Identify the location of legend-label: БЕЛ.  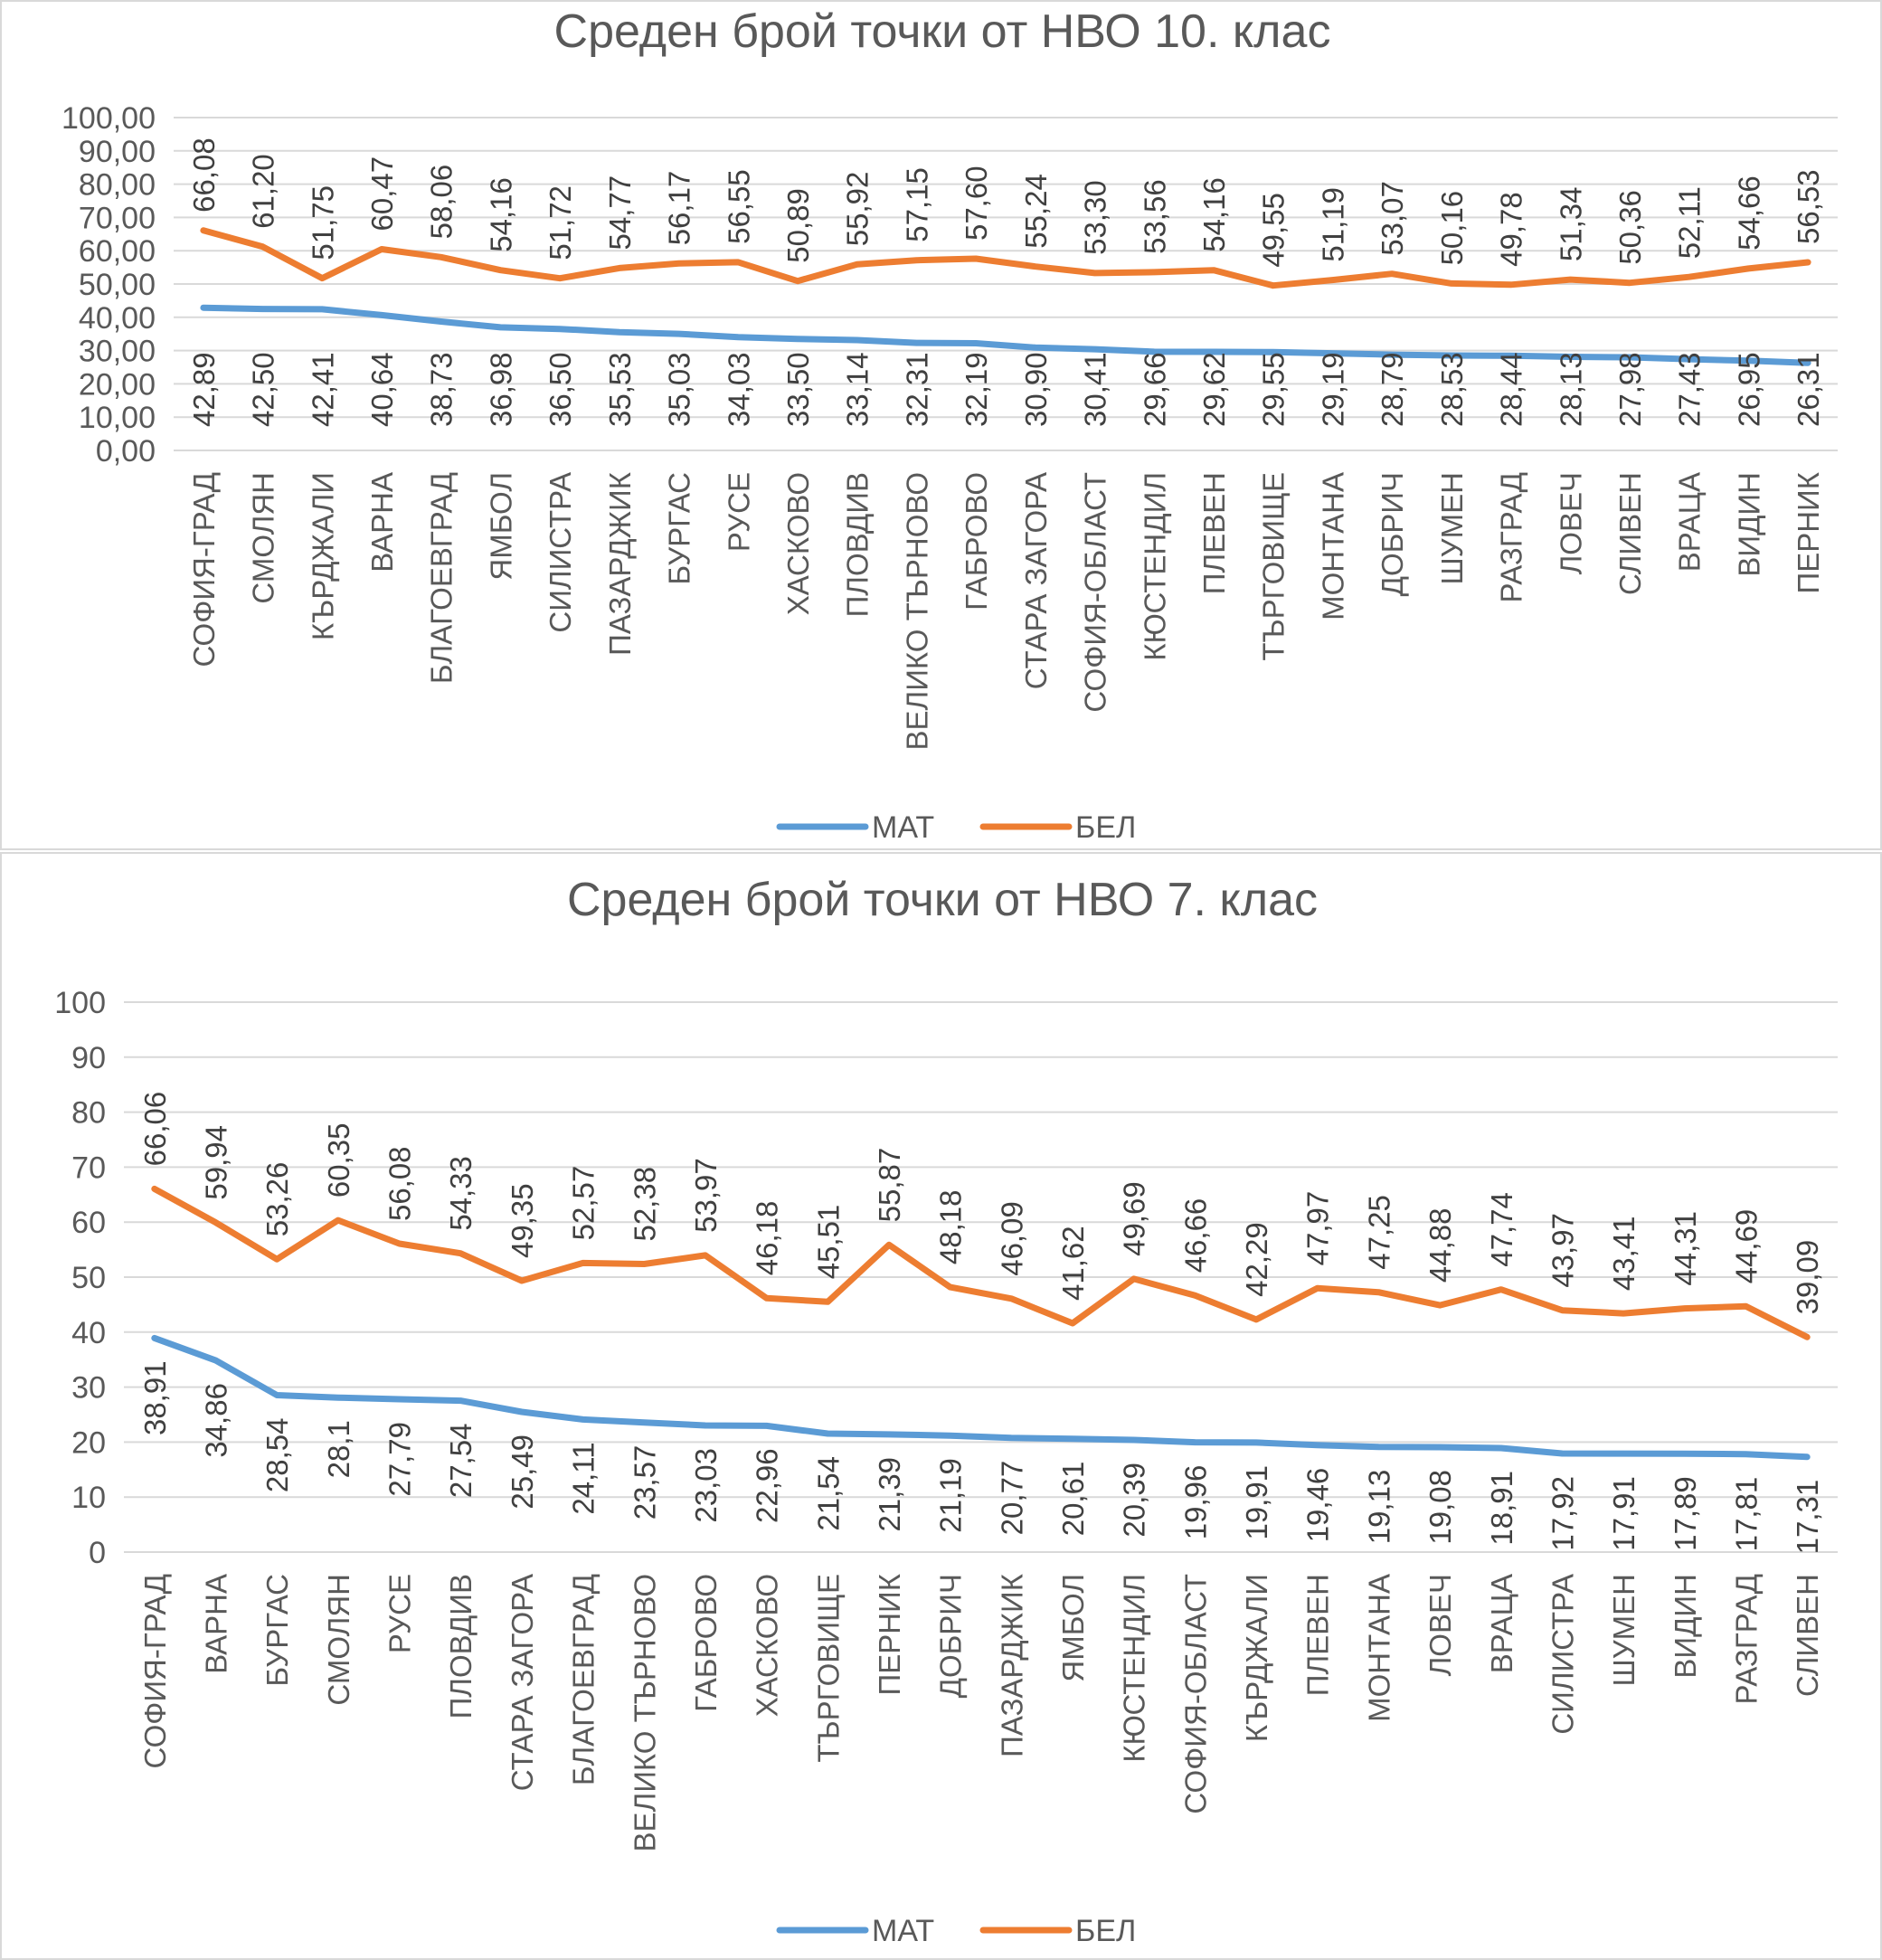
(1105, 828).